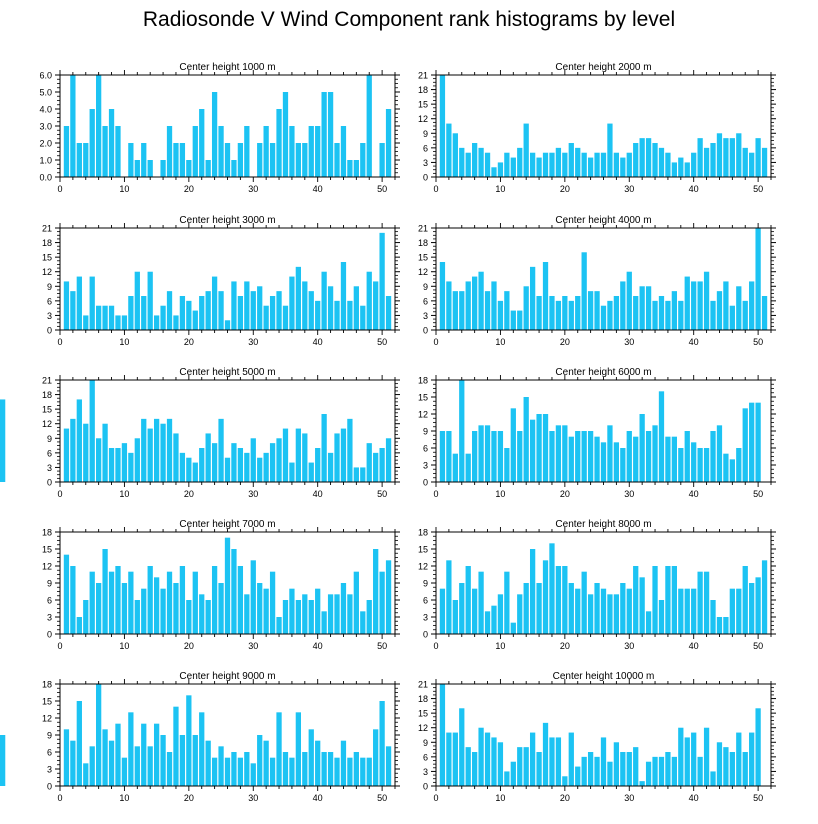 The width and height of the screenshot is (818, 824). I want to click on y-tick-label: 6.0, so click(45, 76).